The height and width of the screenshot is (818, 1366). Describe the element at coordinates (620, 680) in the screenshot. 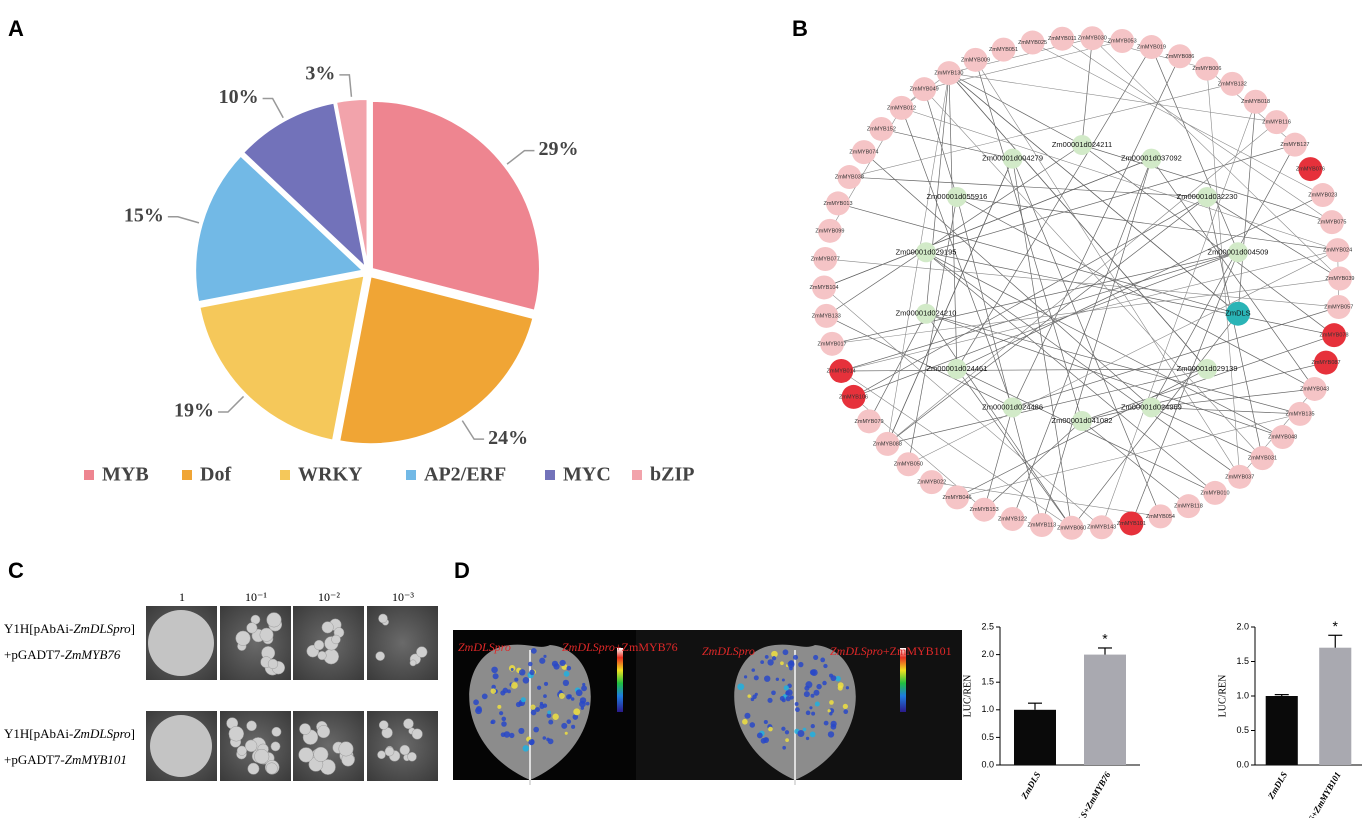

I see `color-scale` at that location.